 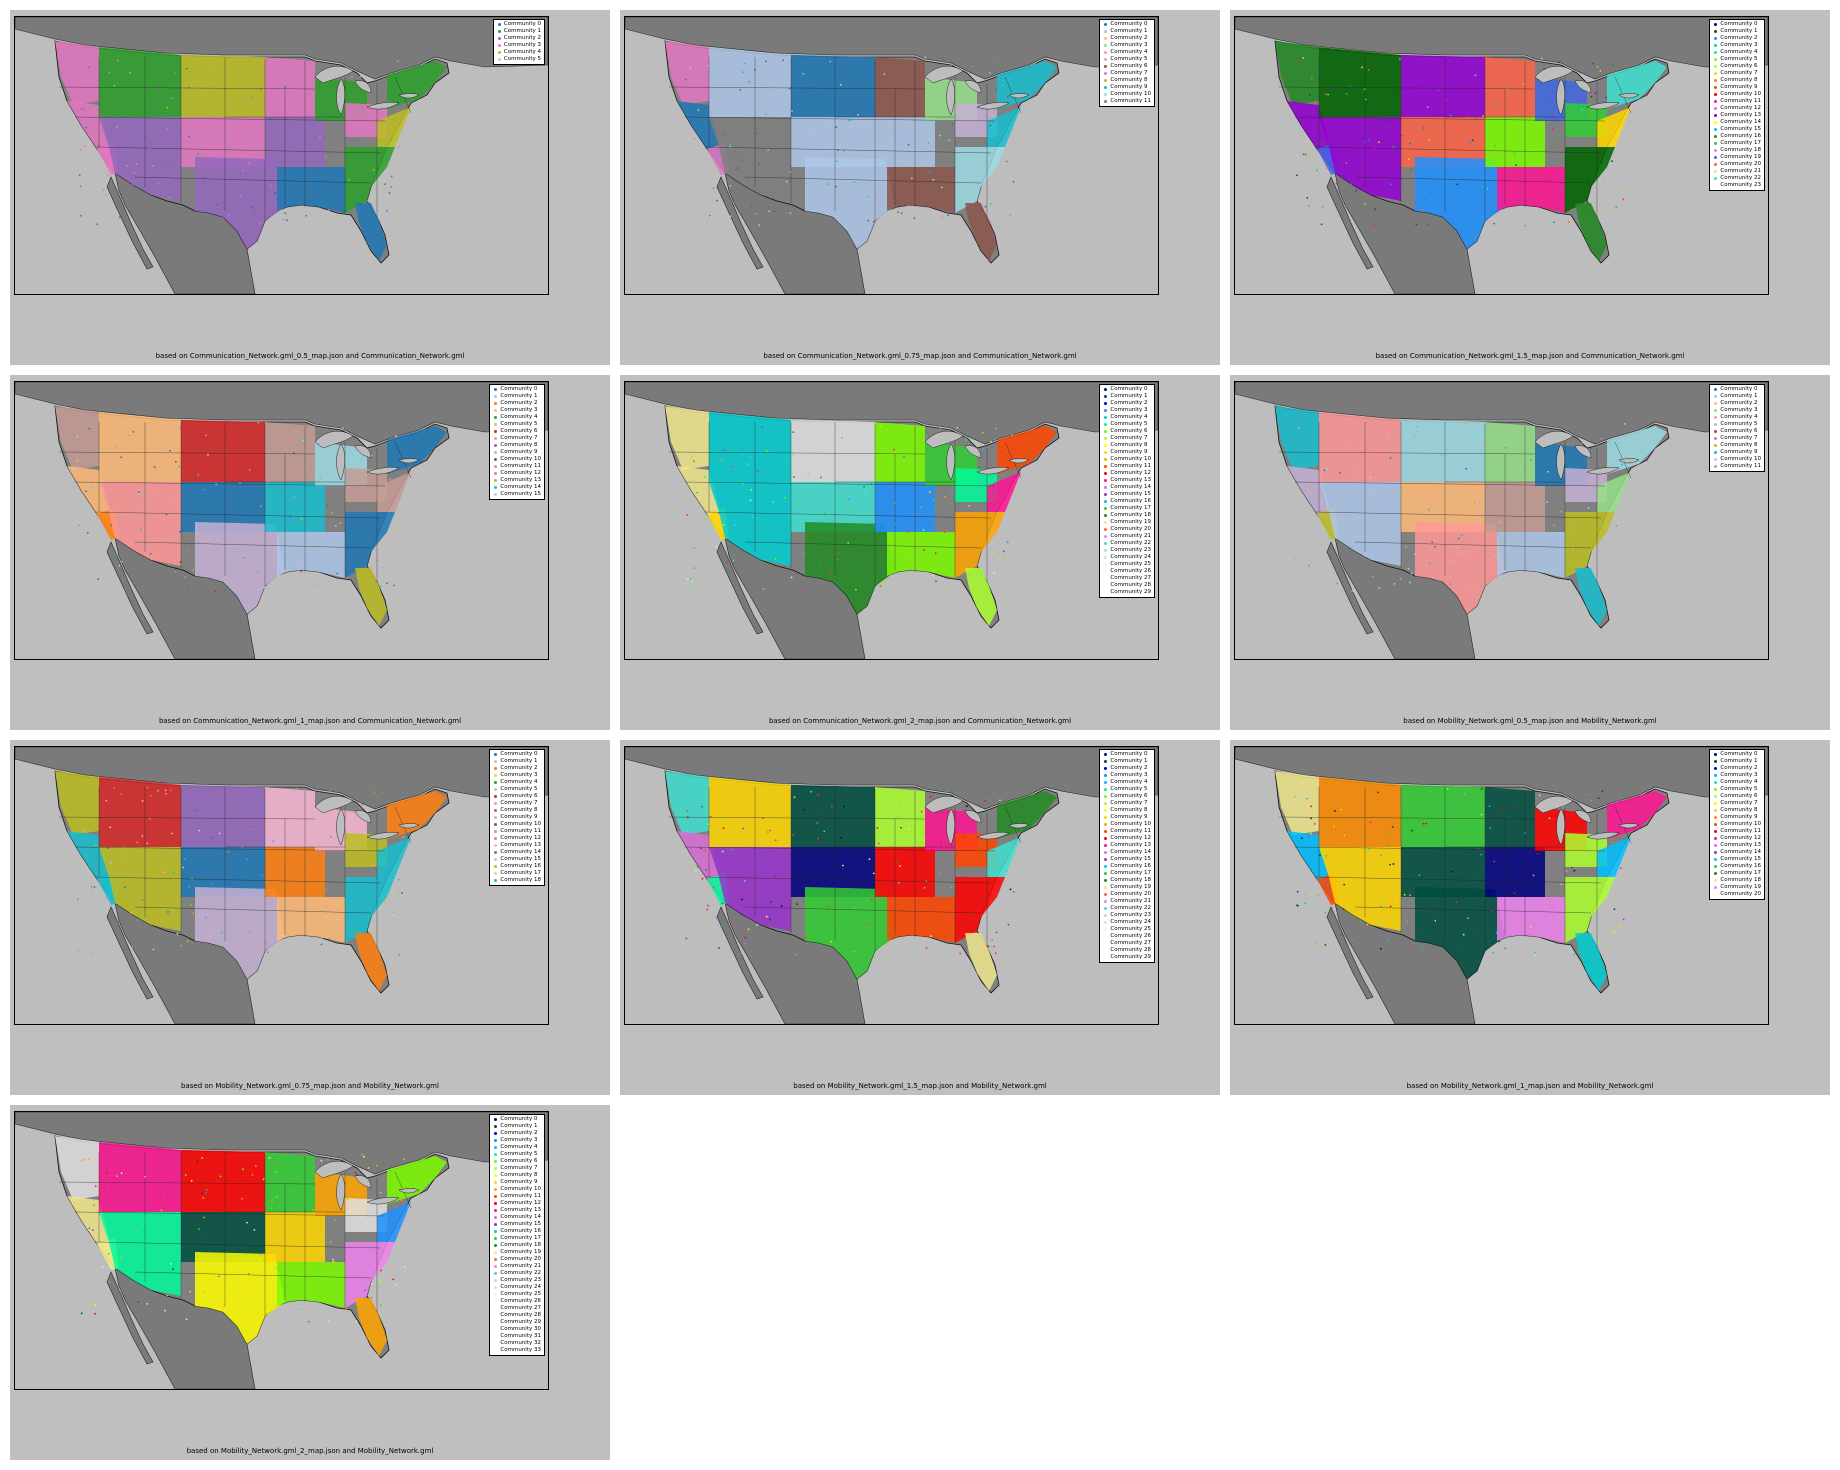 What do you see at coordinates (1736, 24) in the screenshot?
I see `legend-entry: Community 0` at bounding box center [1736, 24].